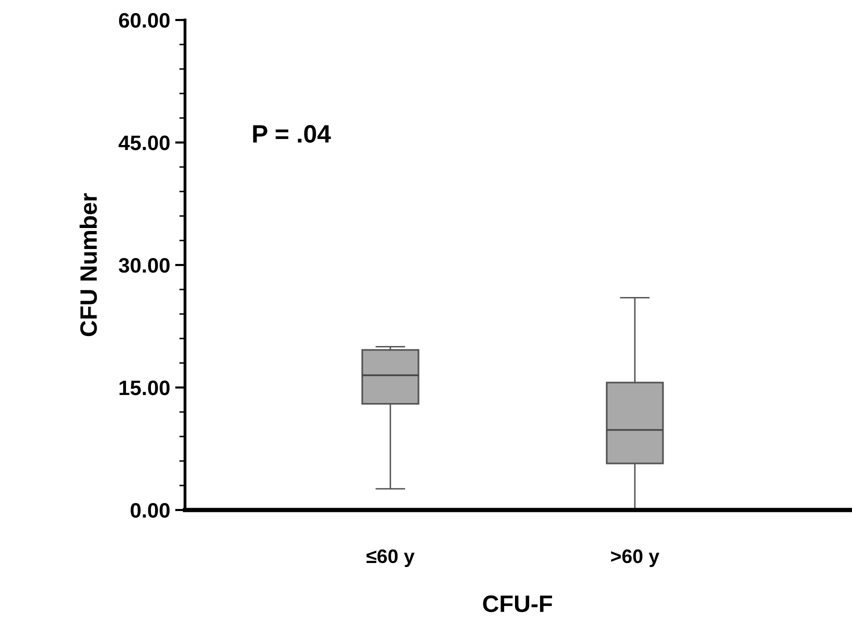 The width and height of the screenshot is (852, 638). I want to click on x-axis-title: CFU-F, so click(517, 603).